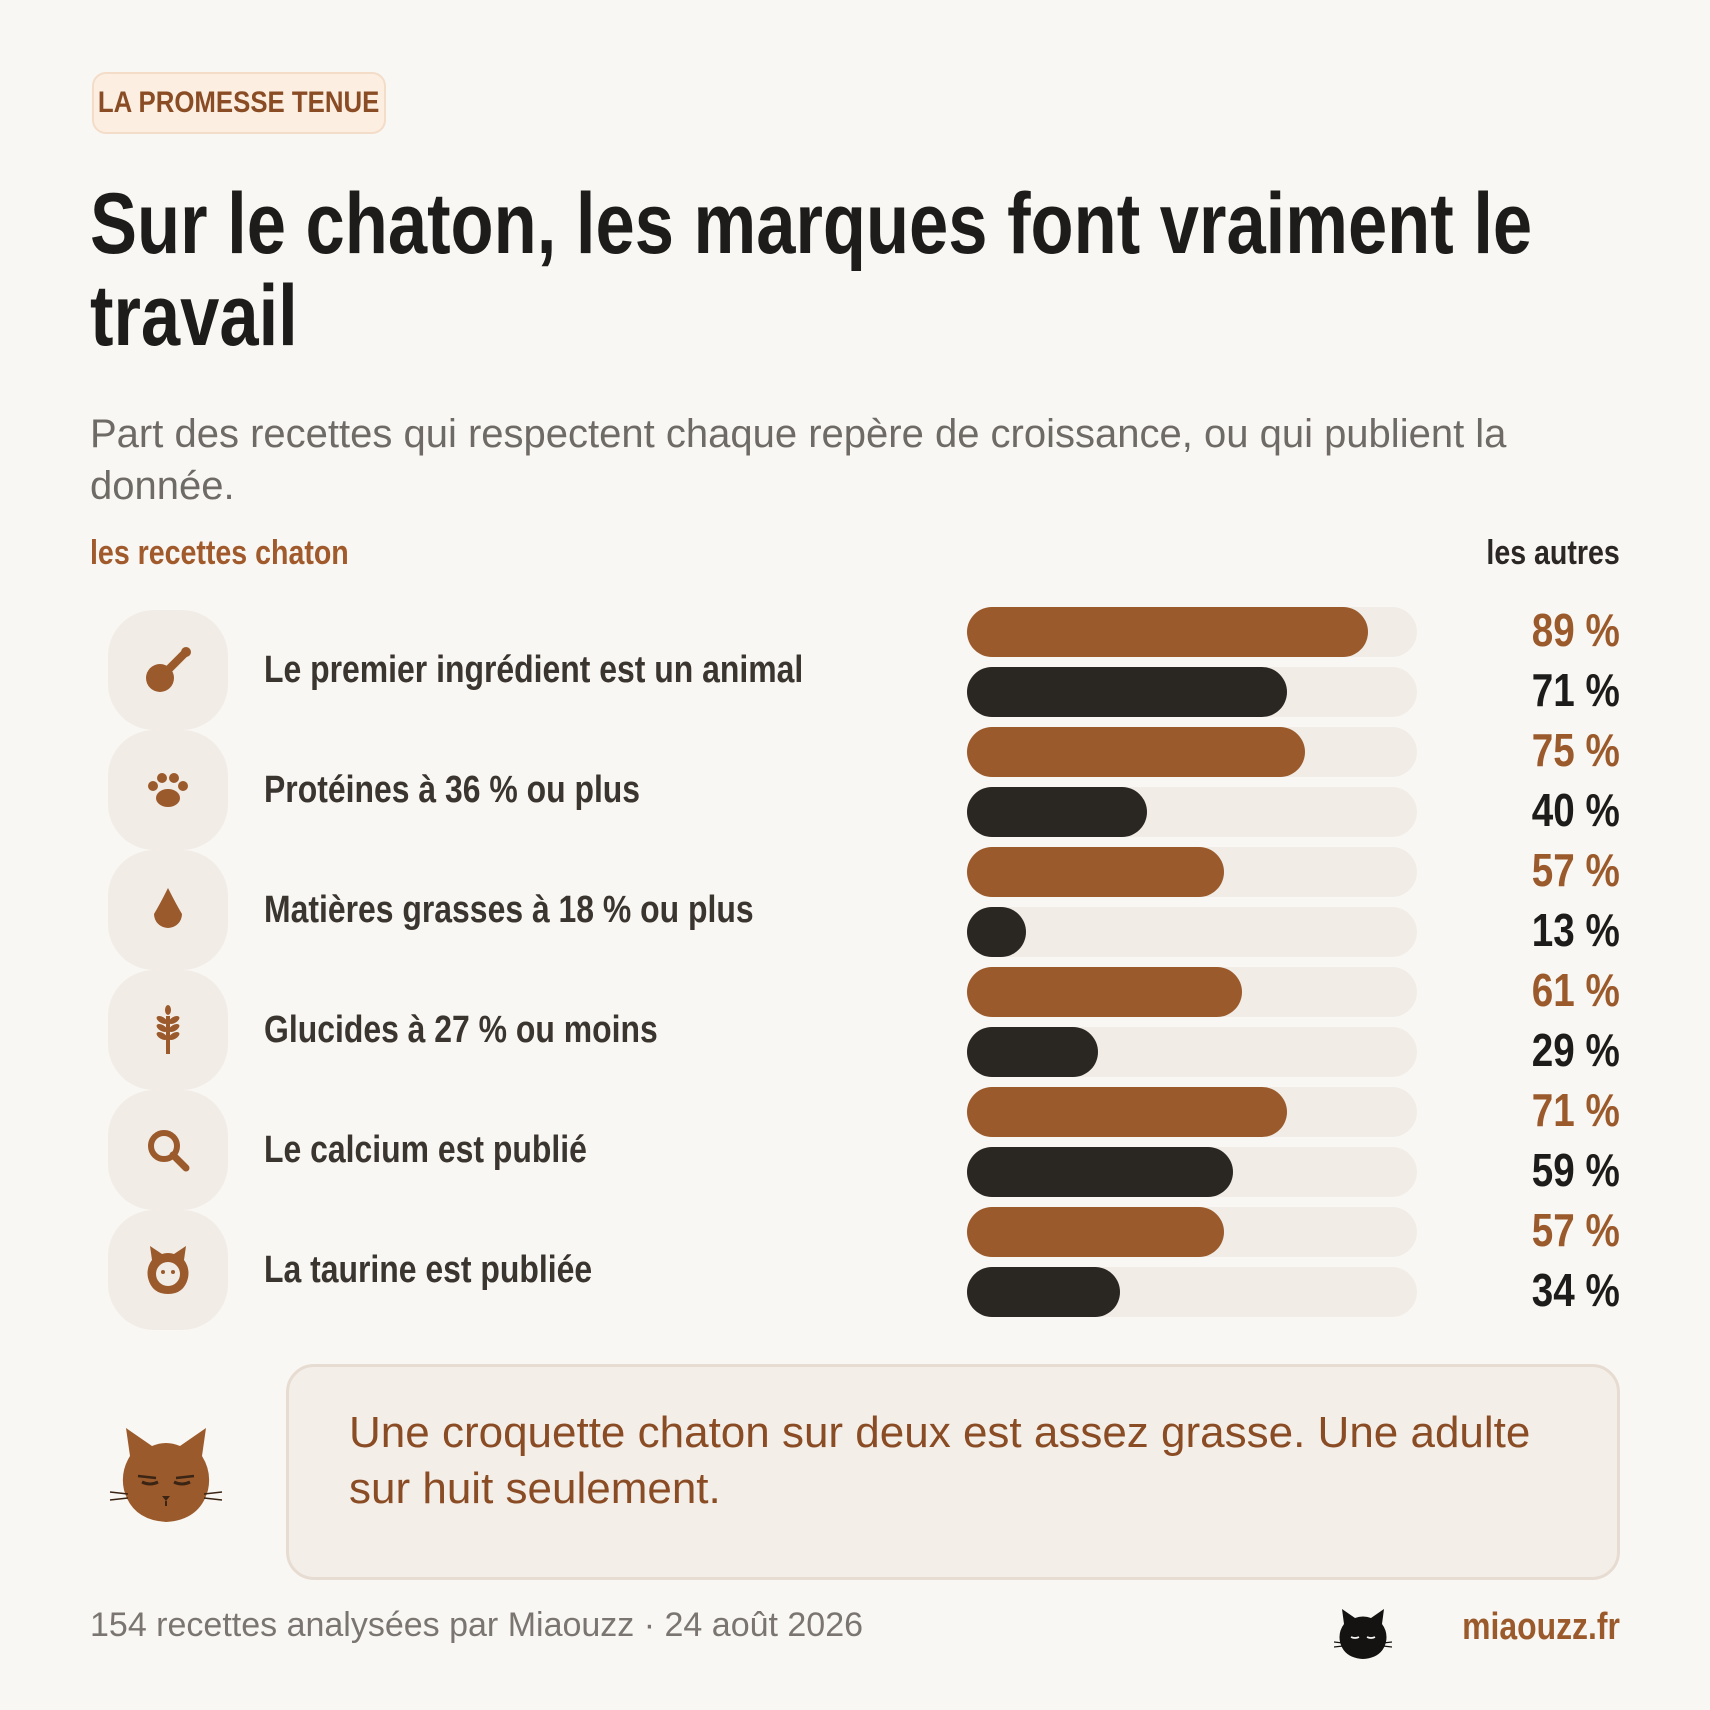 The image size is (1710, 1710). What do you see at coordinates (1575, 630) in the screenshot?
I see `data-label-kitten: 89 %` at bounding box center [1575, 630].